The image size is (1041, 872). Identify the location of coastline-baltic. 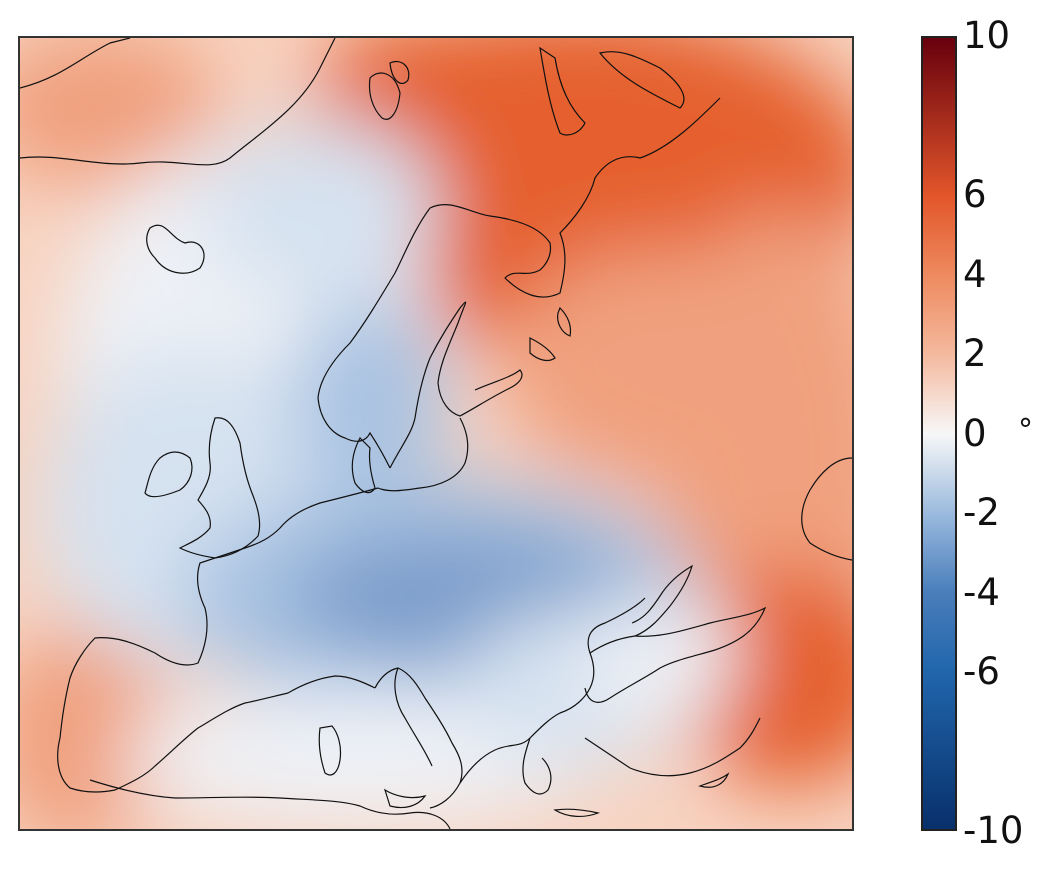
(423, 454).